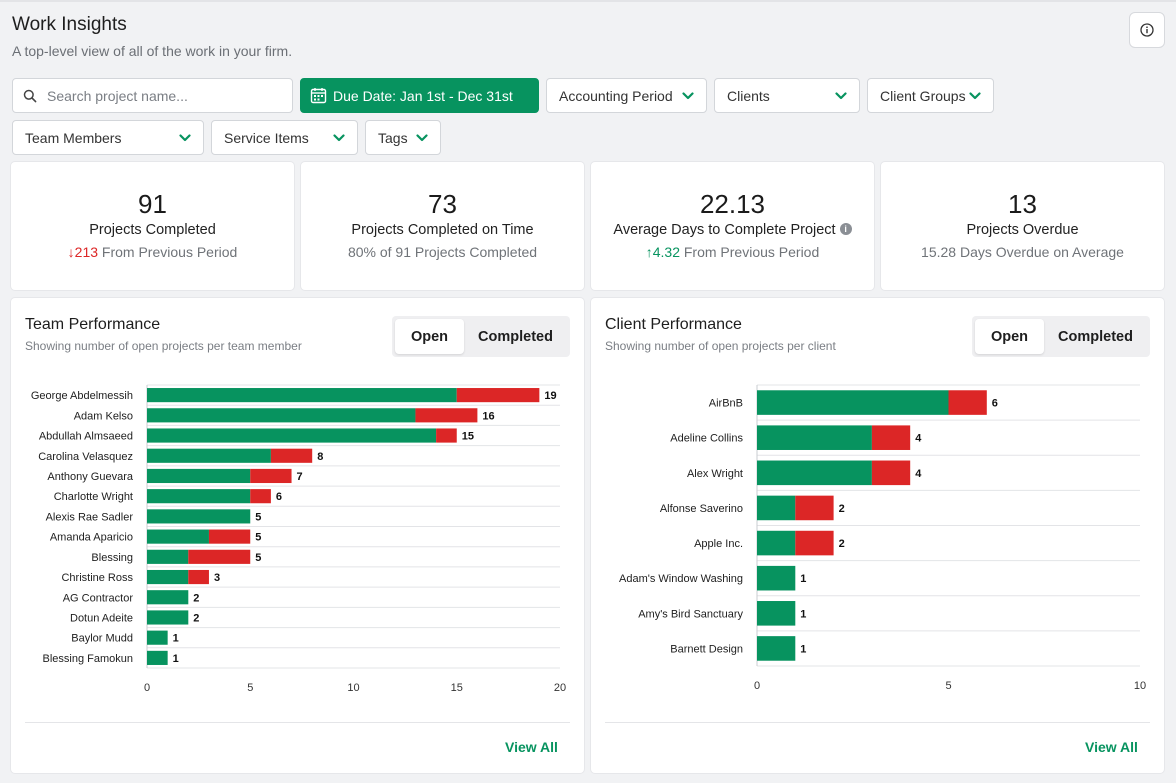 The height and width of the screenshot is (783, 1176). I want to click on bar-value-label: 6, so click(995, 404).